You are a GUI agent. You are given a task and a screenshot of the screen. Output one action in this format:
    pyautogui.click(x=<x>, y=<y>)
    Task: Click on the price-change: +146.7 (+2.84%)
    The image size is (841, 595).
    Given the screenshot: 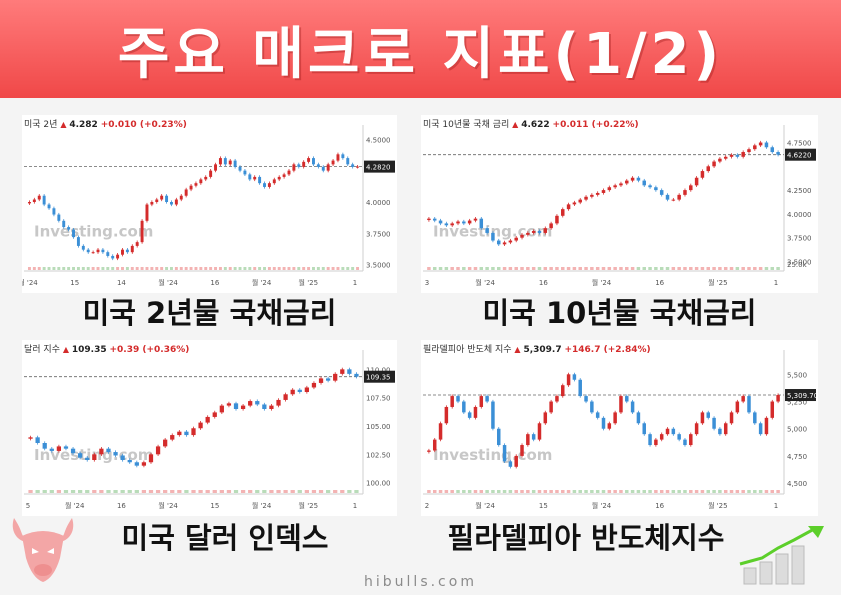 What is the action you would take?
    pyautogui.click(x=607, y=350)
    